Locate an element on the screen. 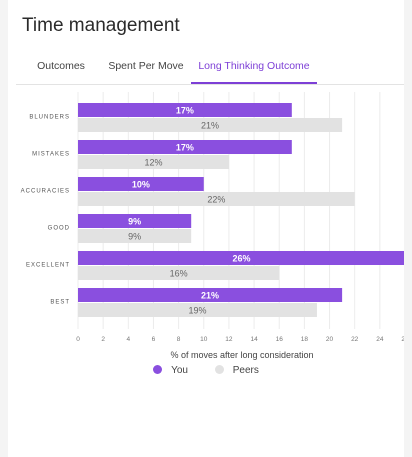 The image size is (412, 457). category-label: EXCELLENT is located at coordinates (48, 266).